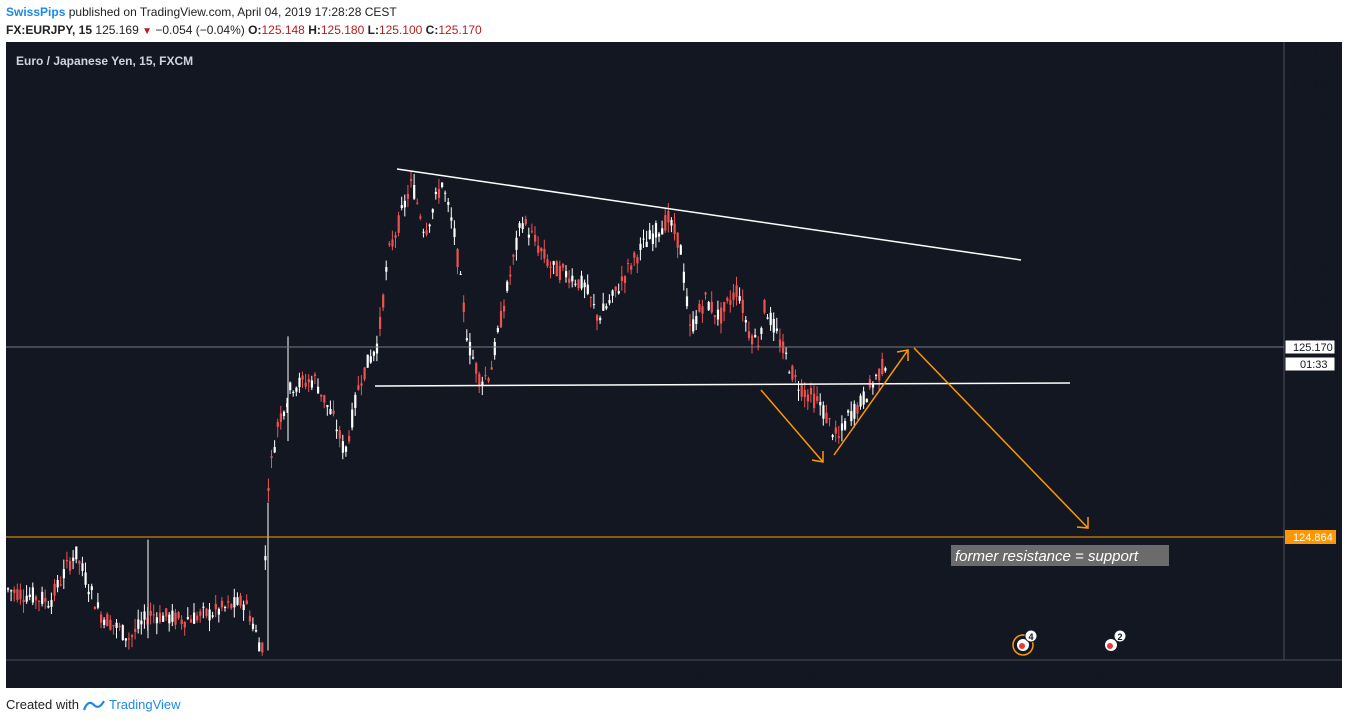  What do you see at coordinates (93, 704) in the screenshot?
I see `footer: Created with TradingView` at bounding box center [93, 704].